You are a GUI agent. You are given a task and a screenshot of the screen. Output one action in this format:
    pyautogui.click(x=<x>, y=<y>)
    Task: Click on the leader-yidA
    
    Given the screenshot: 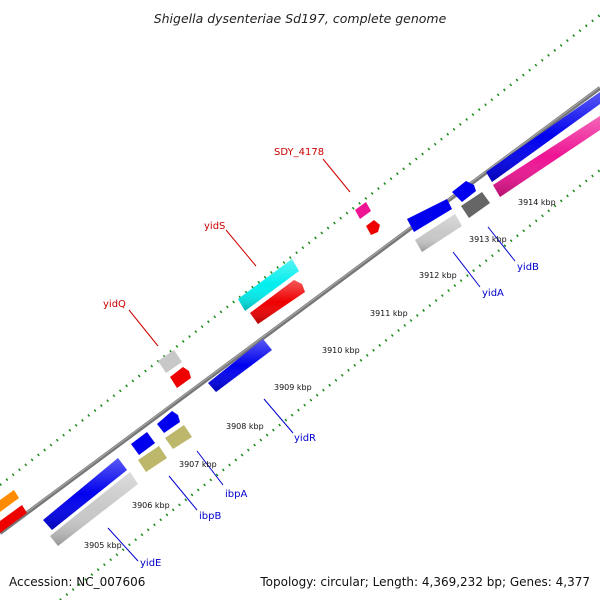 What is the action you would take?
    pyautogui.click(x=466, y=269)
    